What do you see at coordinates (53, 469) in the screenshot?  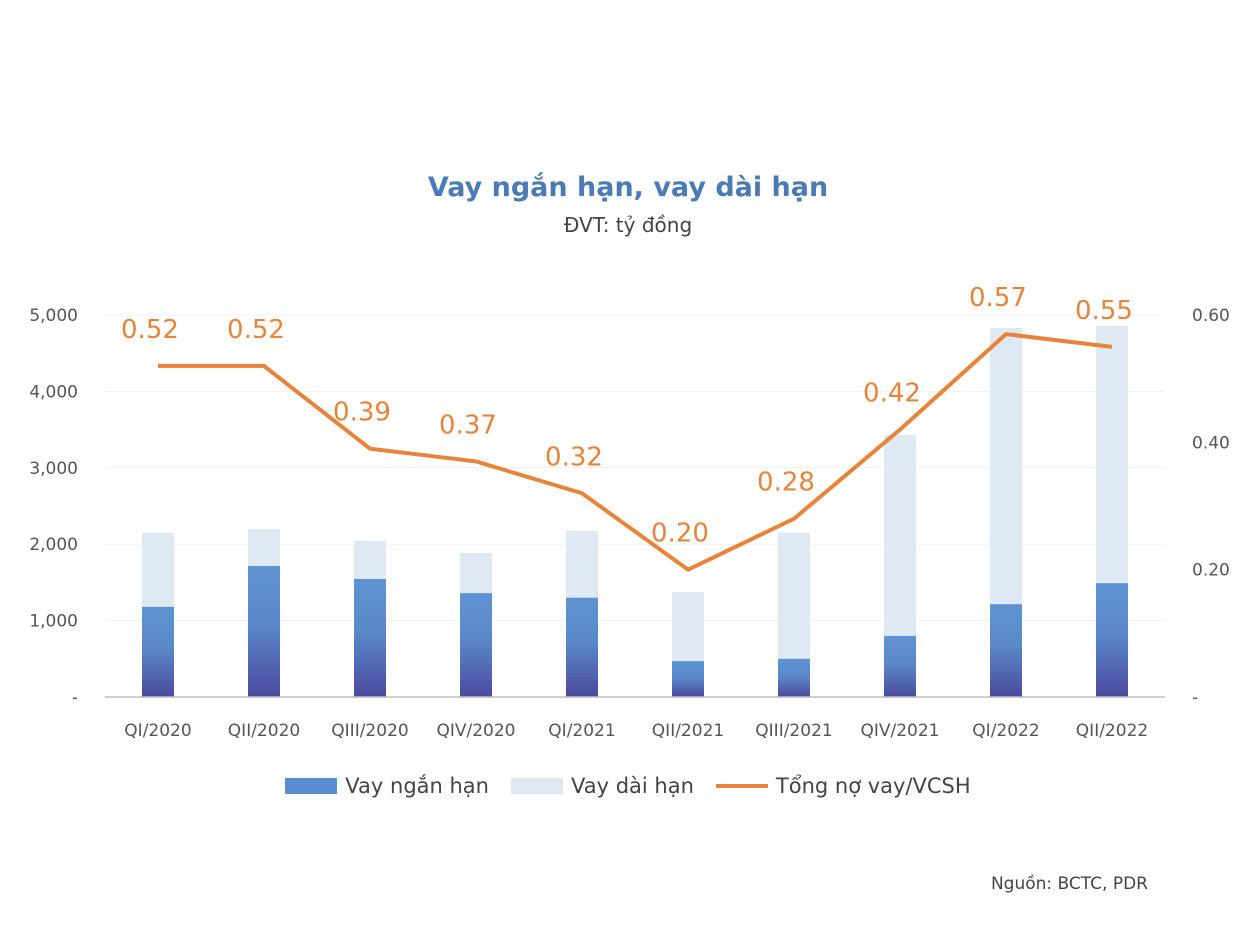 I see `y-left-tick-label: 3,000` at bounding box center [53, 469].